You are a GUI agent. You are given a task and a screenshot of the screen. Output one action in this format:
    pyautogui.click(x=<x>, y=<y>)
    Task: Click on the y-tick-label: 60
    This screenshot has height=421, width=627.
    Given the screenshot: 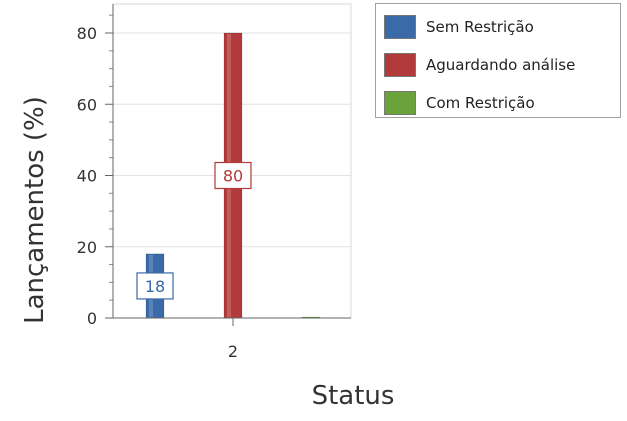 What is the action you would take?
    pyautogui.click(x=87, y=104)
    